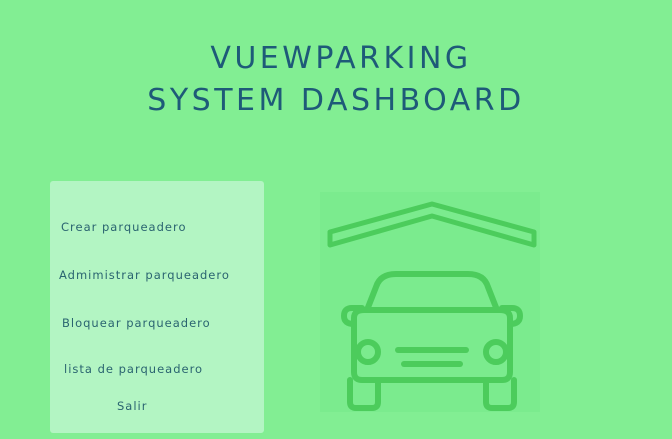 The image size is (672, 439). What do you see at coordinates (341, 58) in the screenshot?
I see `title-line-1: VUEWPARKING` at bounding box center [341, 58].